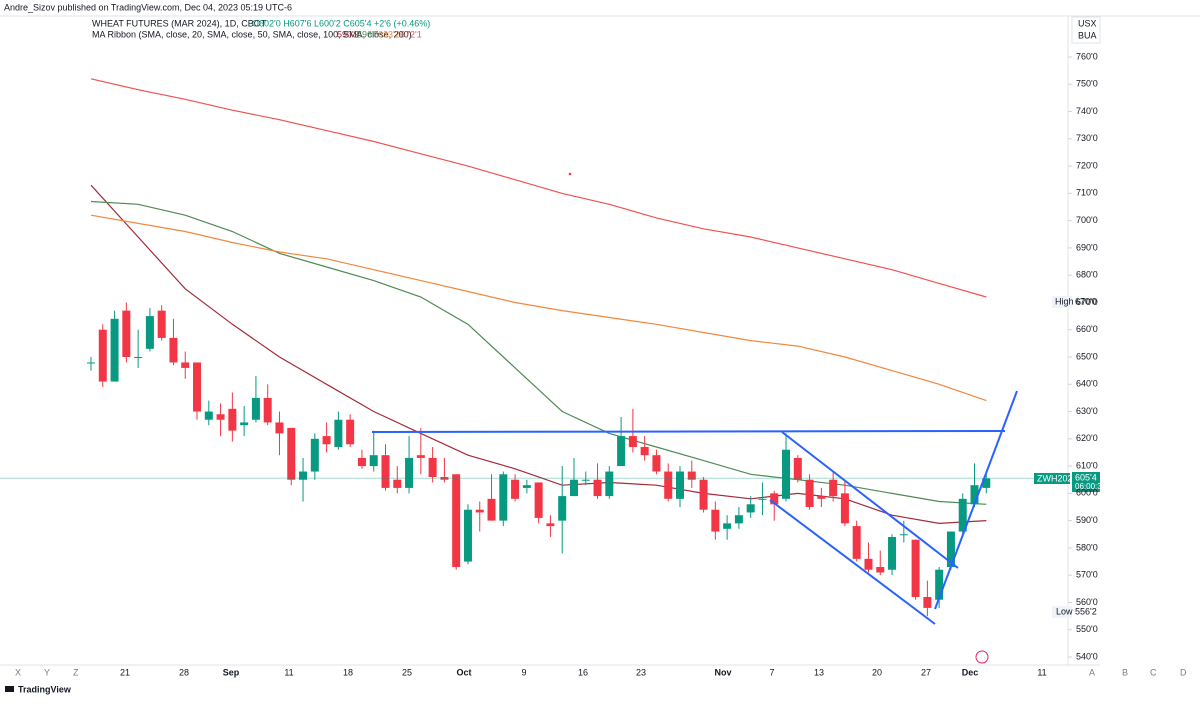 This screenshot has width=1200, height=704. Describe the element at coordinates (852, 562) in the screenshot. I see `wedge-lower` at that location.